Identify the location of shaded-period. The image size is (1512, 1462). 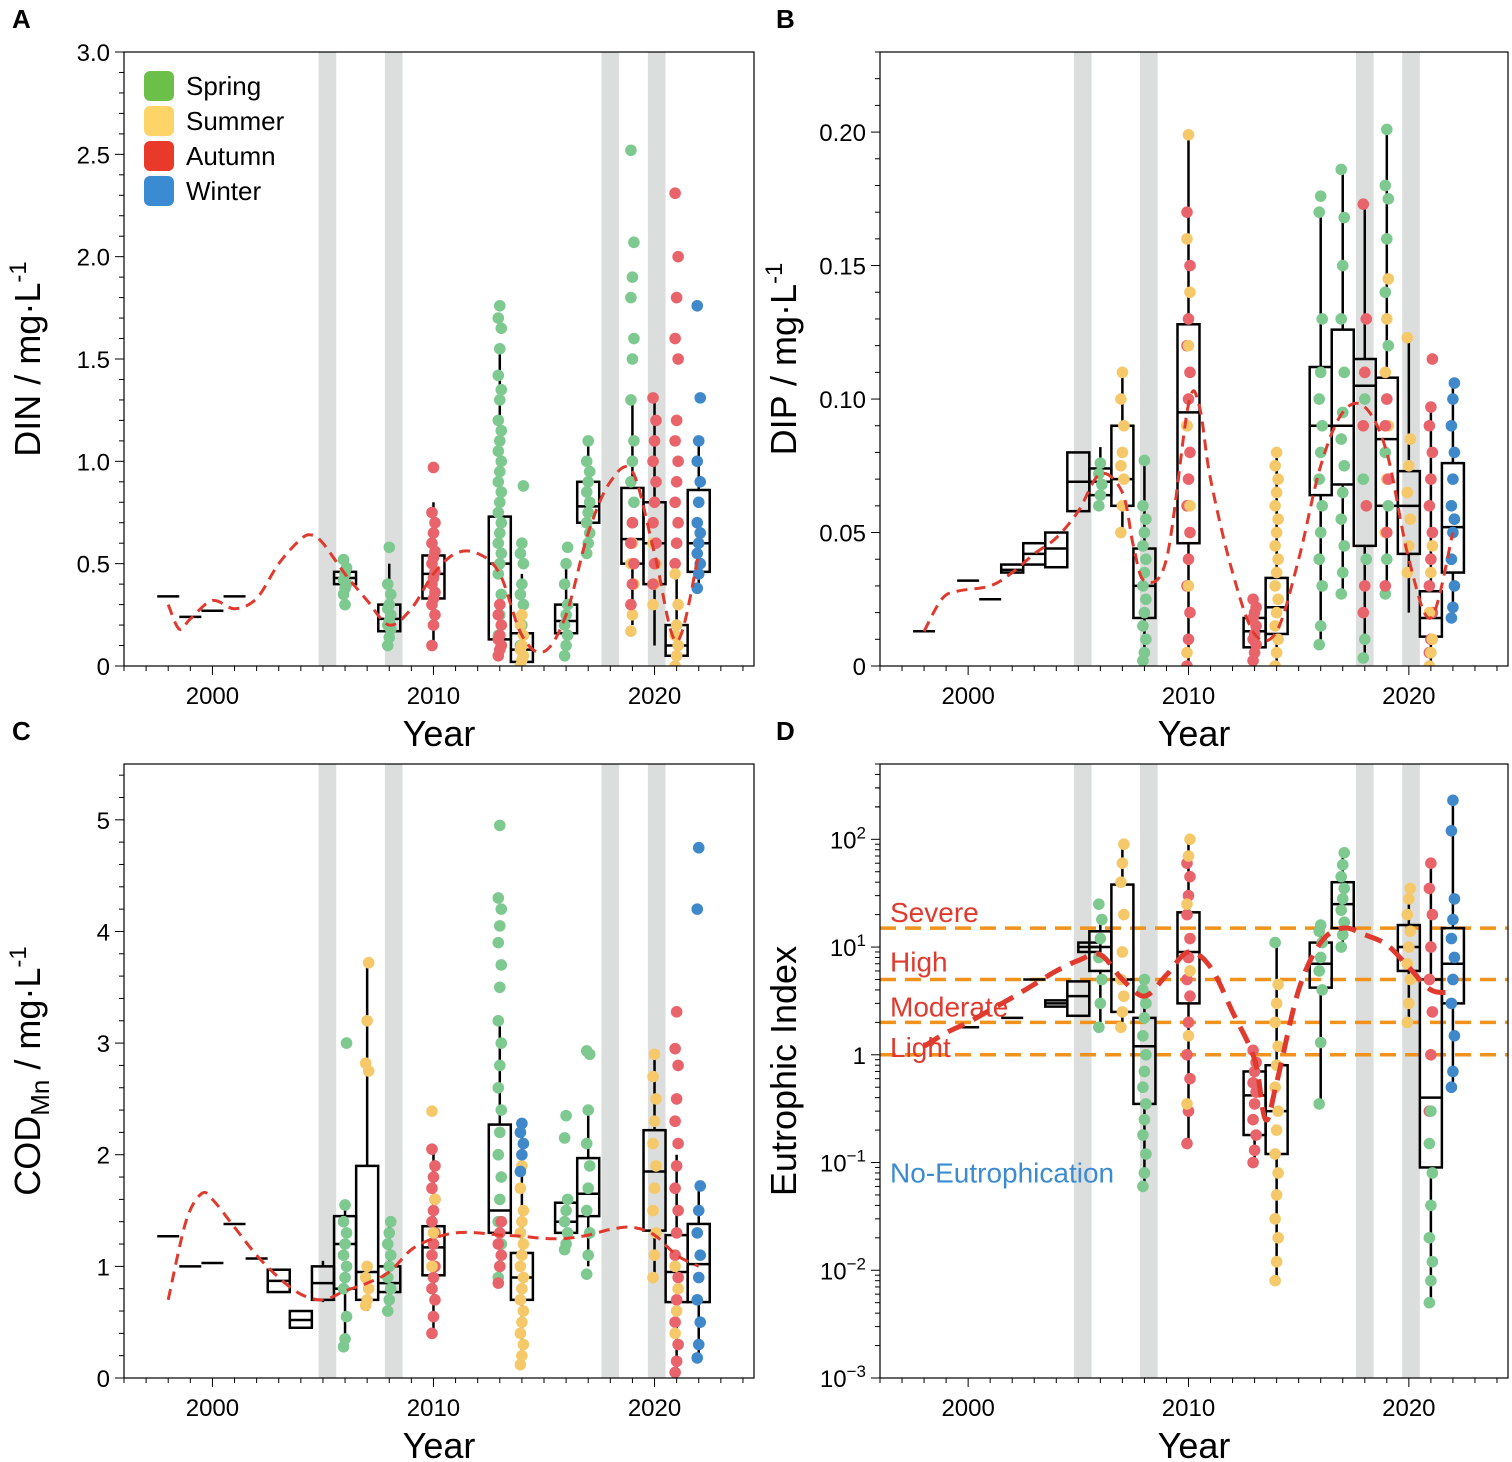
(327, 1071).